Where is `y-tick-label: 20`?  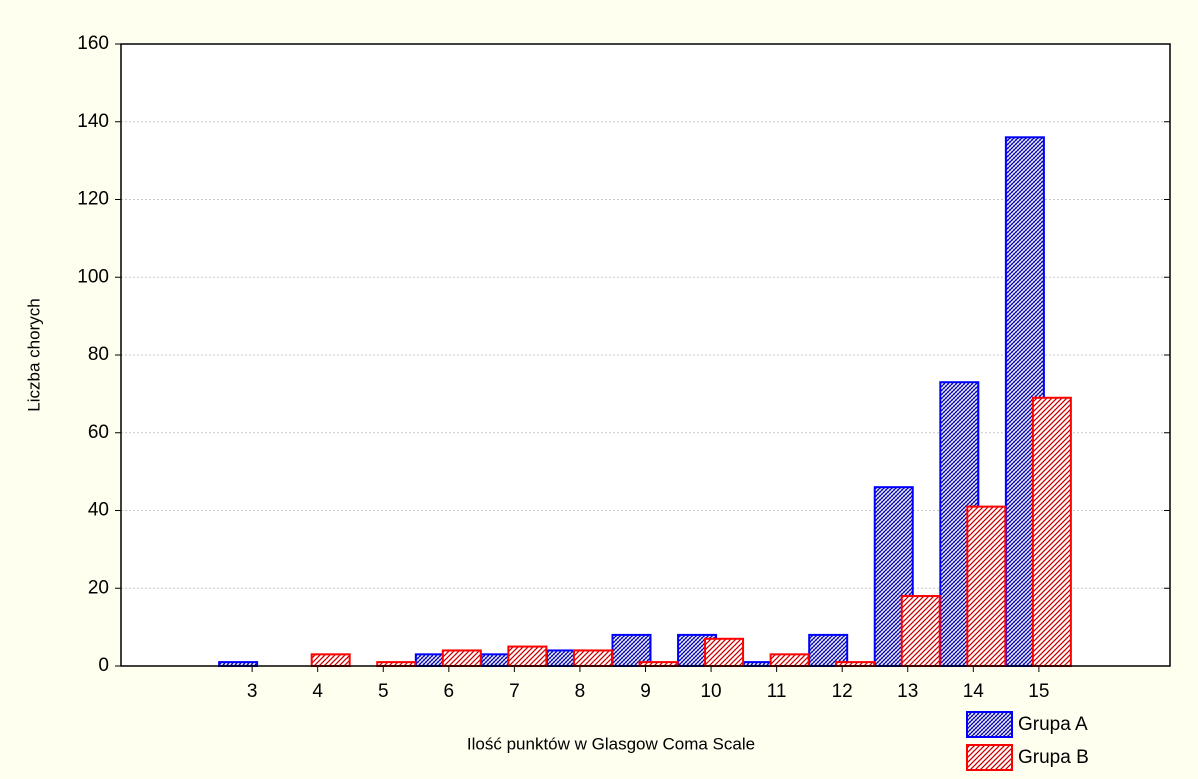 y-tick-label: 20 is located at coordinates (98, 587).